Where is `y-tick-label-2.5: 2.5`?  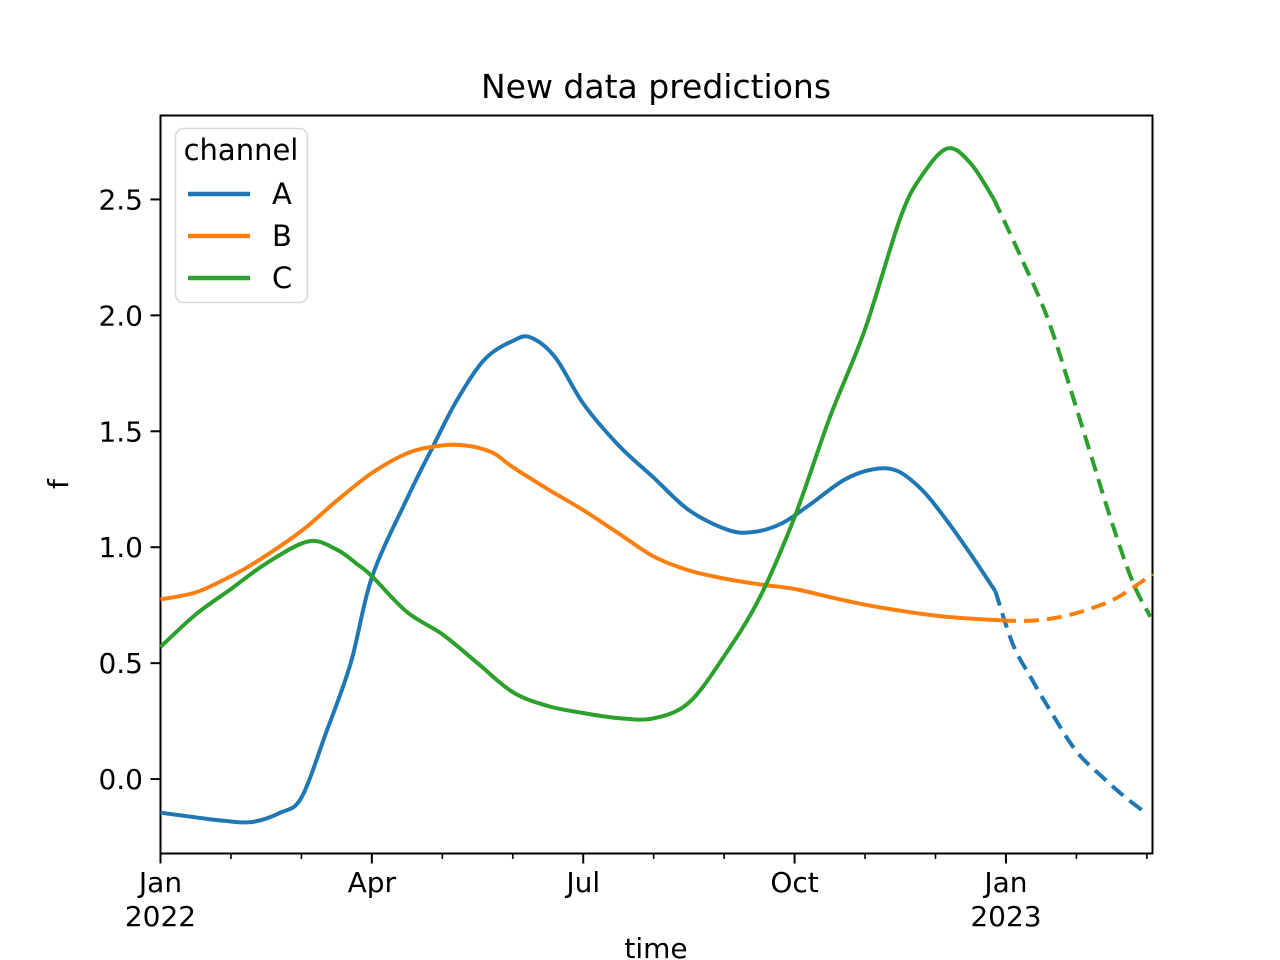 y-tick-label-2.5: 2.5 is located at coordinates (120, 199).